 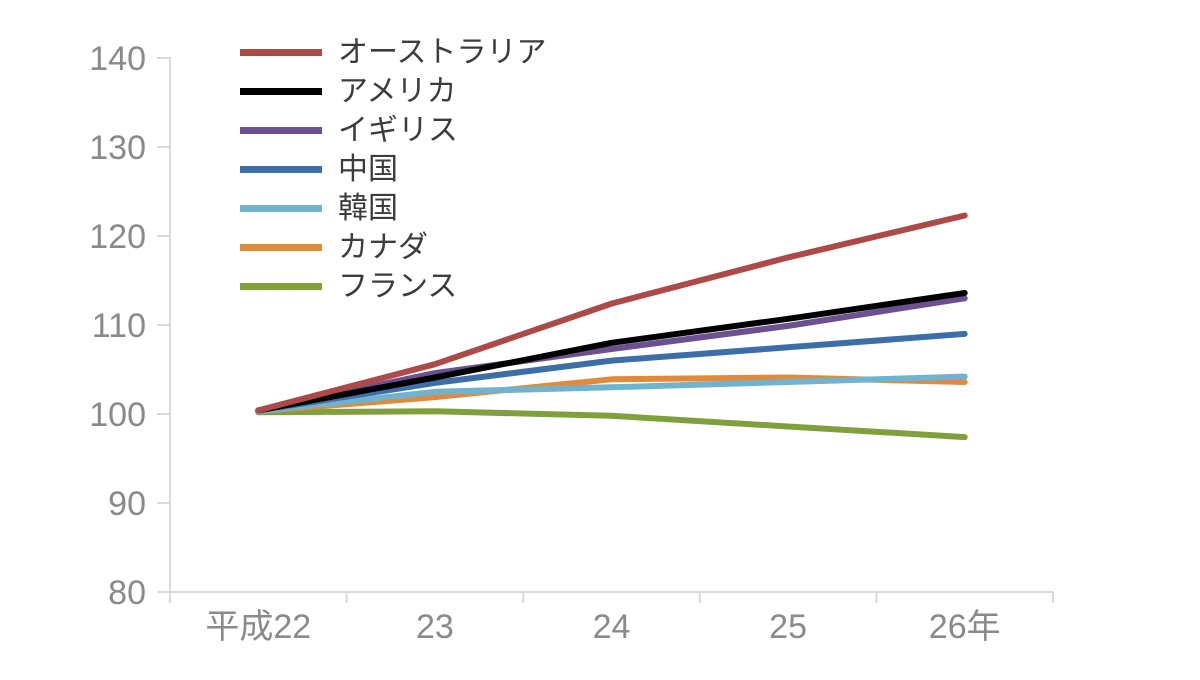 What do you see at coordinates (281, 247) in the screenshot?
I see `legend-swatch-canada` at bounding box center [281, 247].